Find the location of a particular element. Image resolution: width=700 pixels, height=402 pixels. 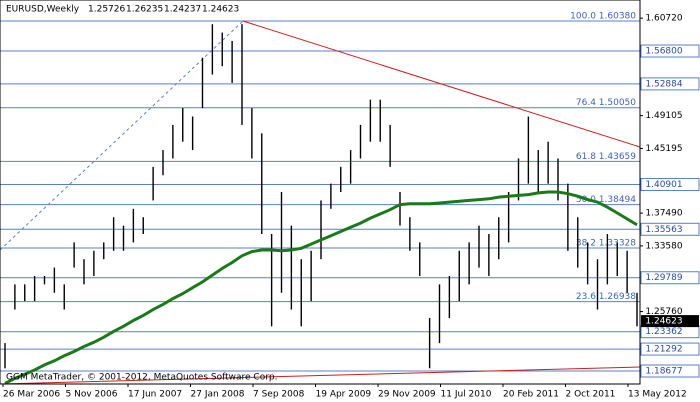

y-tick-label: 1.25760 is located at coordinates (663, 312).